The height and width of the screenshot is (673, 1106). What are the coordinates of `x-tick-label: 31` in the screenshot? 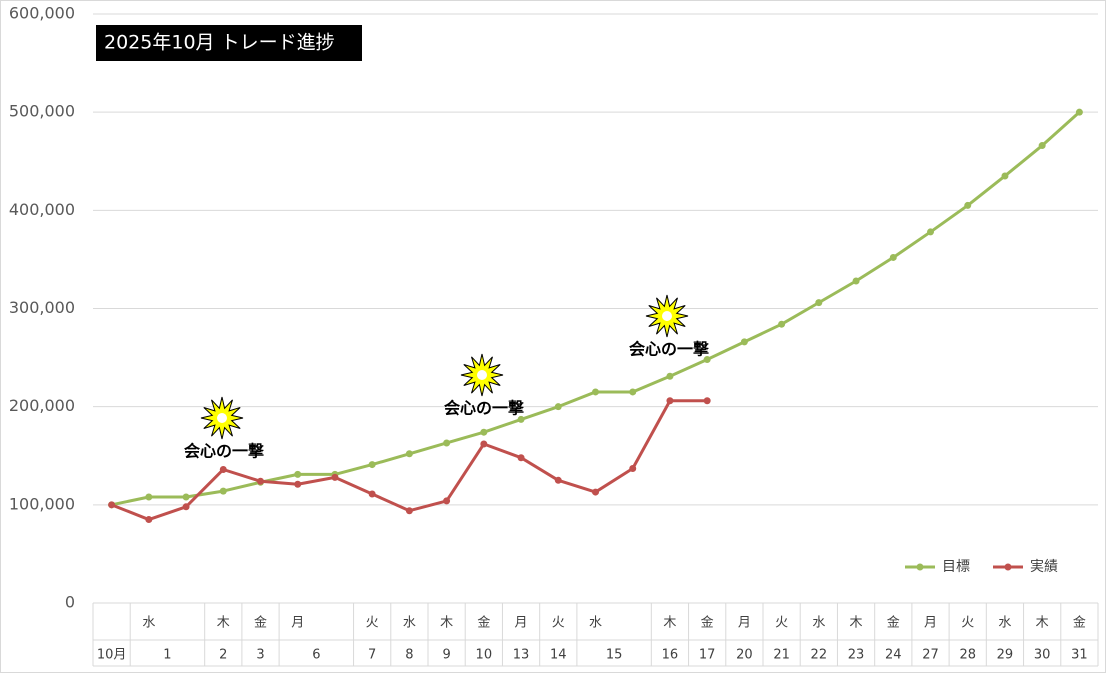 It's located at (1079, 655).